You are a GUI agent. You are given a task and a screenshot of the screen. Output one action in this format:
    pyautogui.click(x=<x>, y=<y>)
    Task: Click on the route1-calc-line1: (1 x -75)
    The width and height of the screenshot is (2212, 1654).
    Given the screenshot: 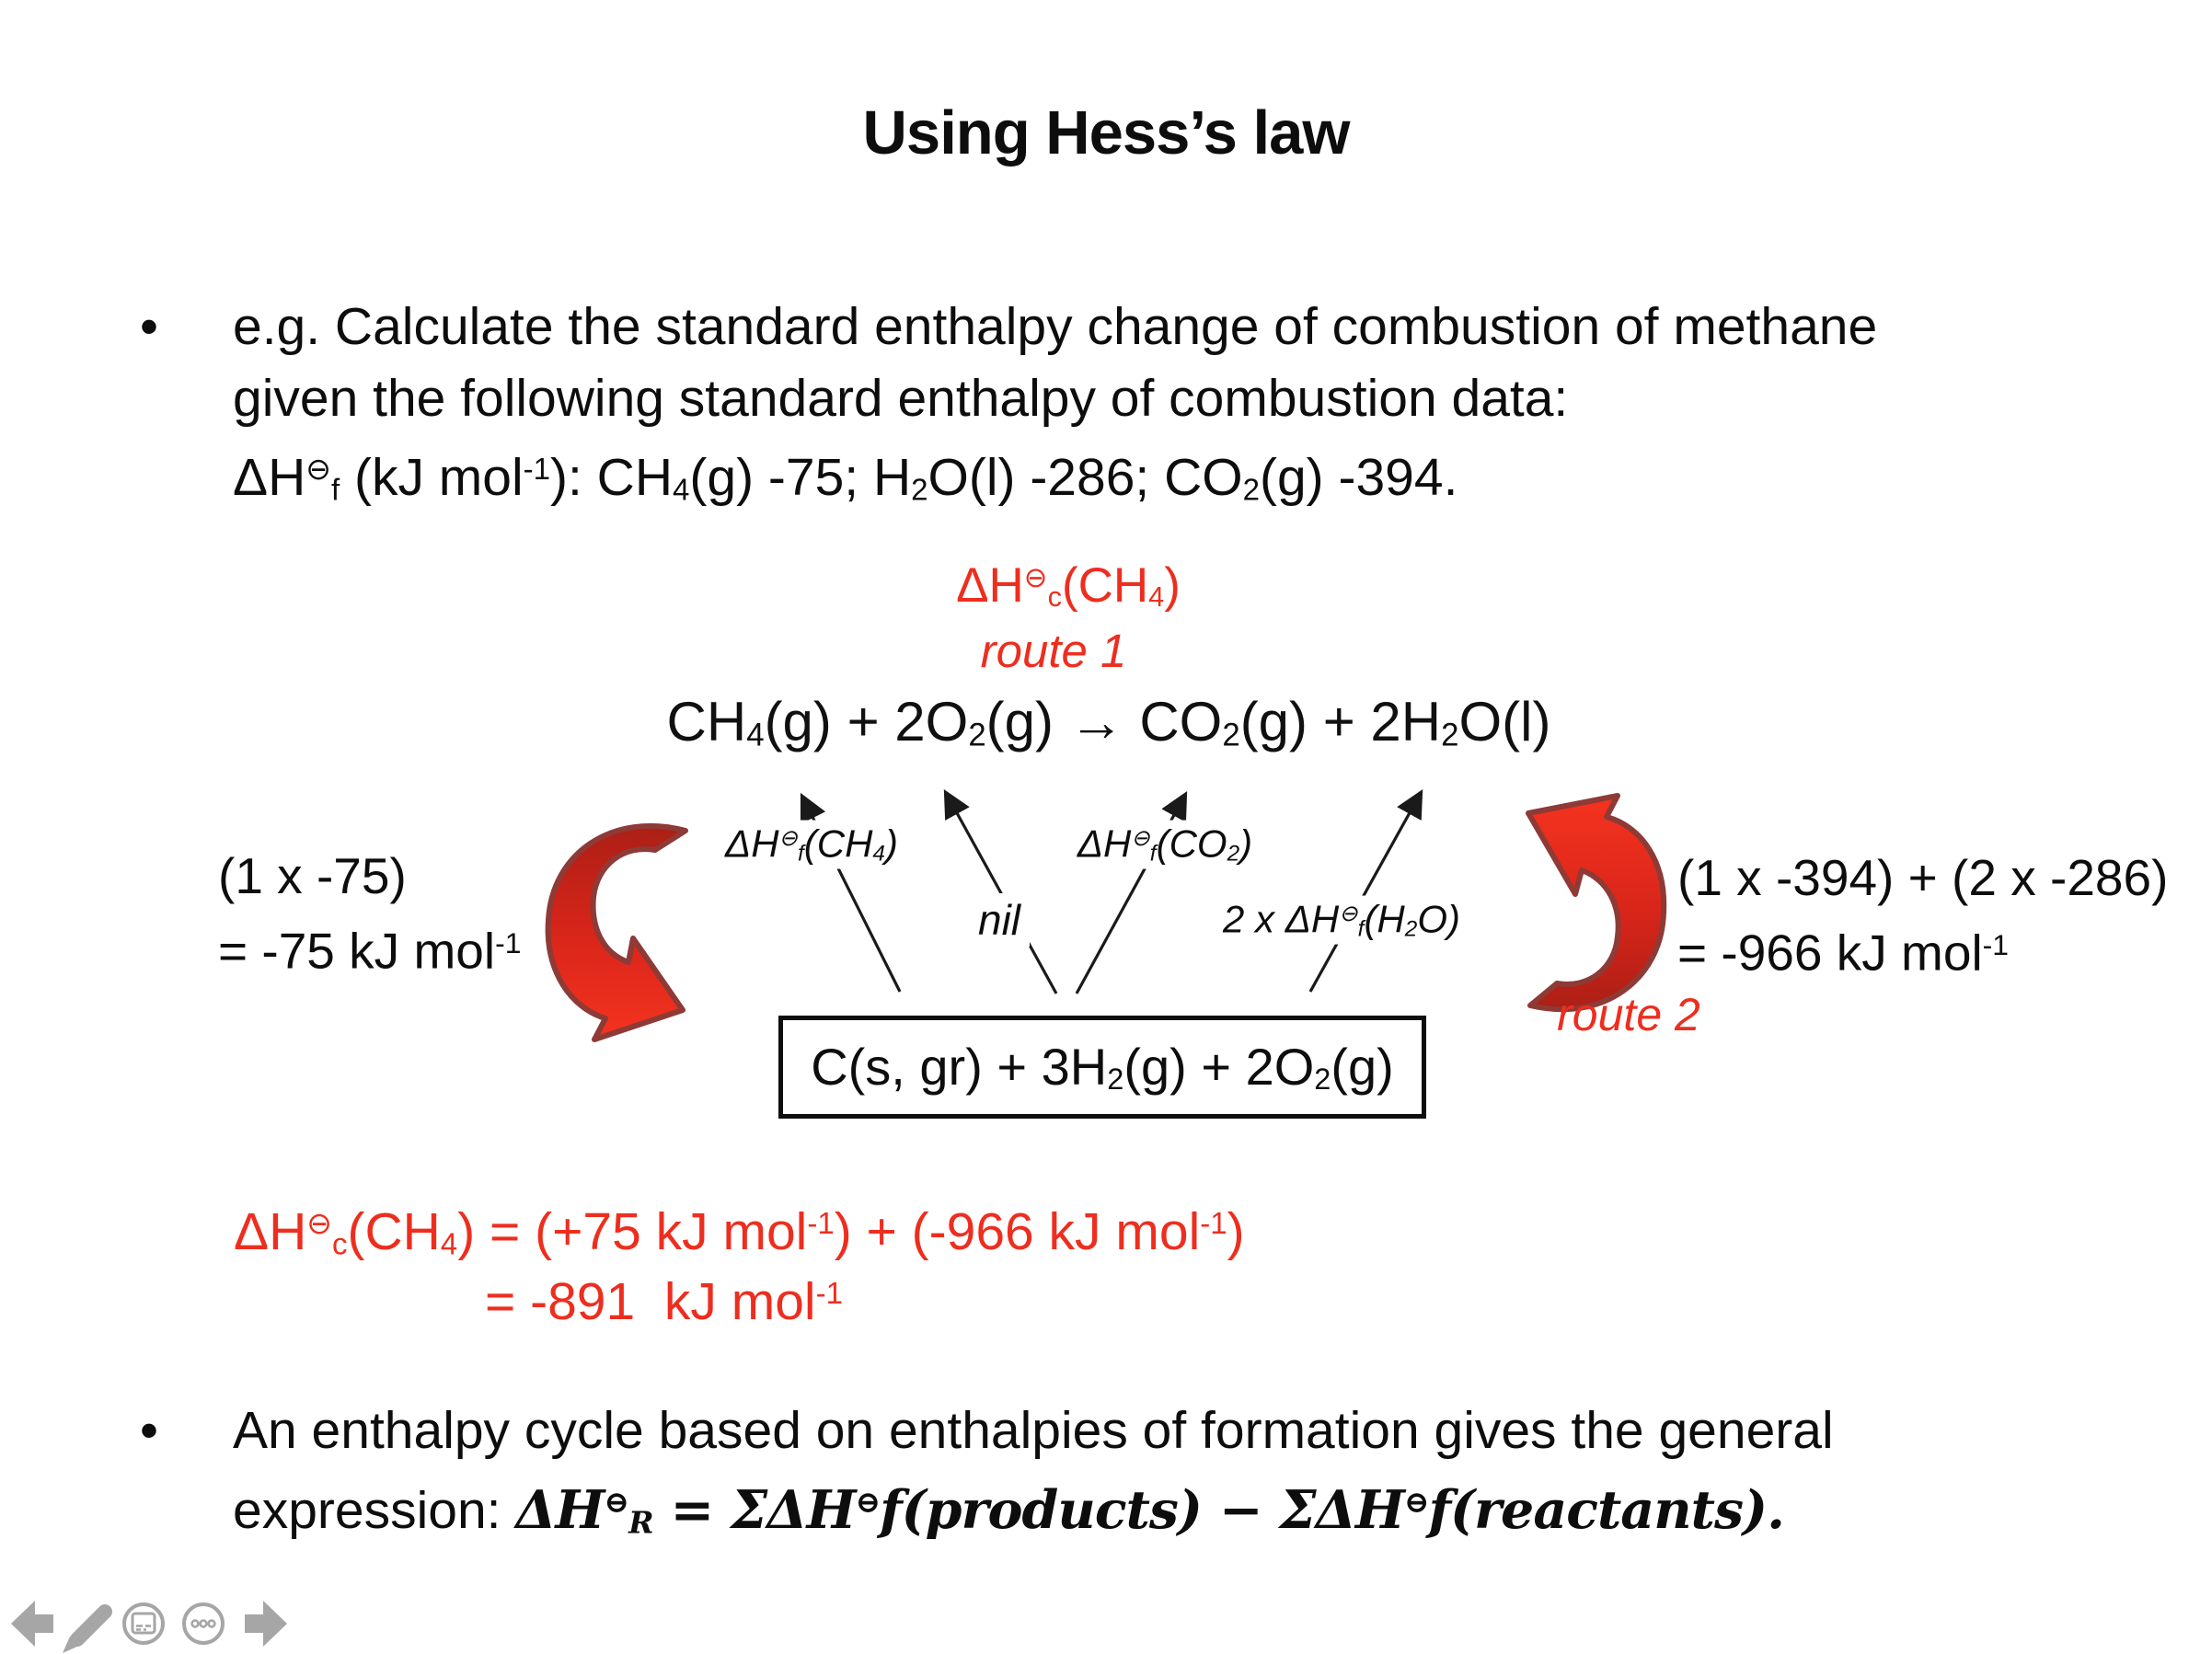 What is the action you would take?
    pyautogui.click(x=312, y=876)
    